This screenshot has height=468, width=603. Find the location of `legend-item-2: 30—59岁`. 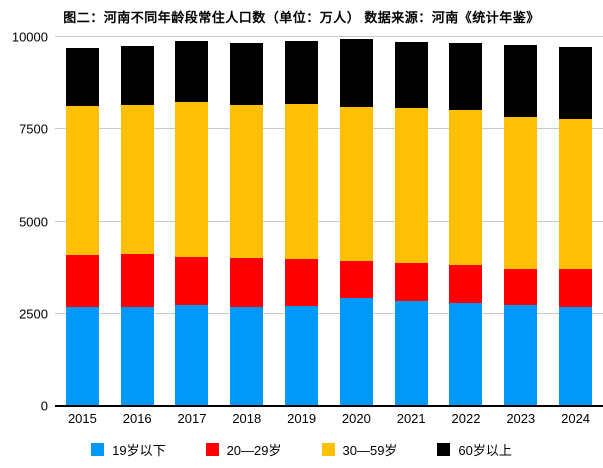

legend-item-2: 30—59岁 is located at coordinates (359, 449).